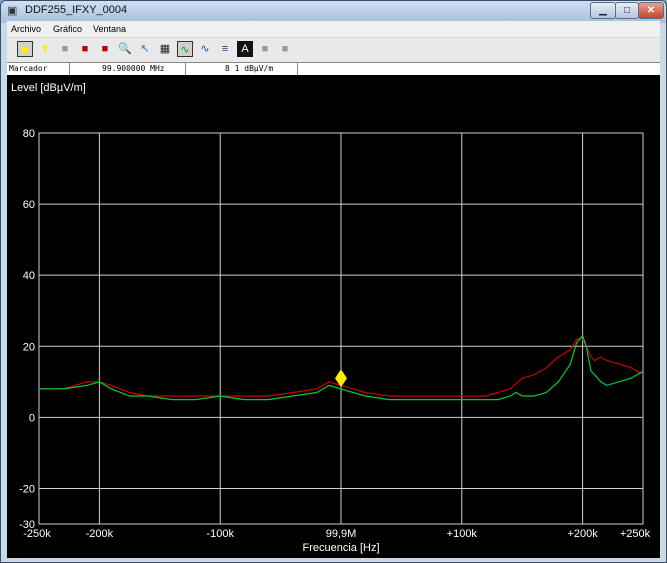  I want to click on marker-down-icon: ▼, so click(45, 49).